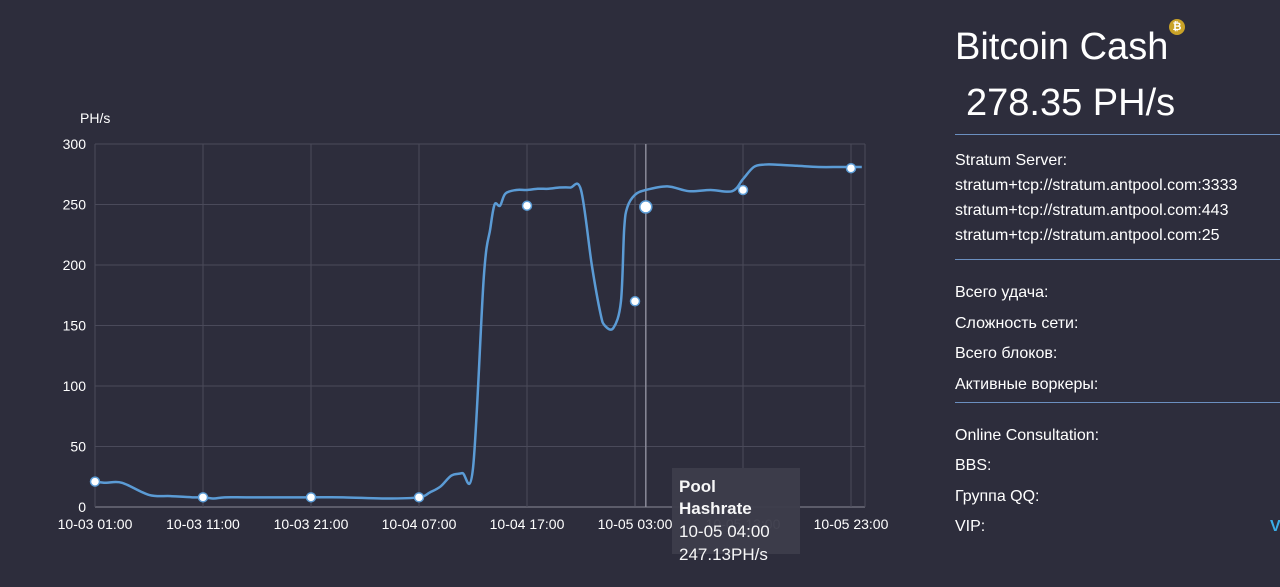 This screenshot has height=587, width=1280. I want to click on stratum-server-3: stratum+tcp://stratum.antpool.com:25, so click(1087, 235).